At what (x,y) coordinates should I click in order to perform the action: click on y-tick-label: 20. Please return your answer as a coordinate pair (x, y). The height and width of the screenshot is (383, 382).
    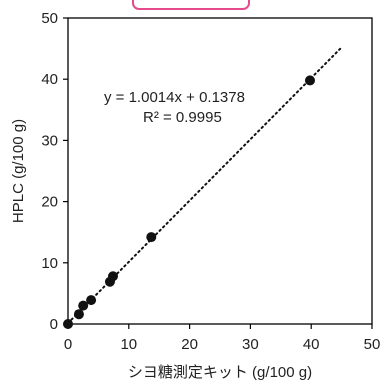
    Looking at the image, I should click on (49, 202).